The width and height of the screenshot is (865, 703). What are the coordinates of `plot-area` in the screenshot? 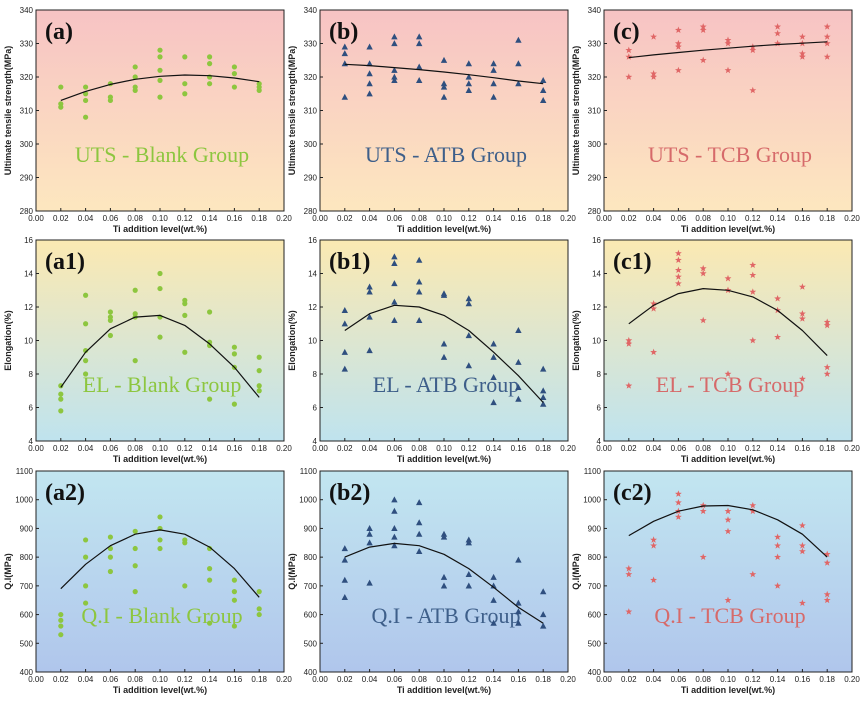 It's located at (728, 340).